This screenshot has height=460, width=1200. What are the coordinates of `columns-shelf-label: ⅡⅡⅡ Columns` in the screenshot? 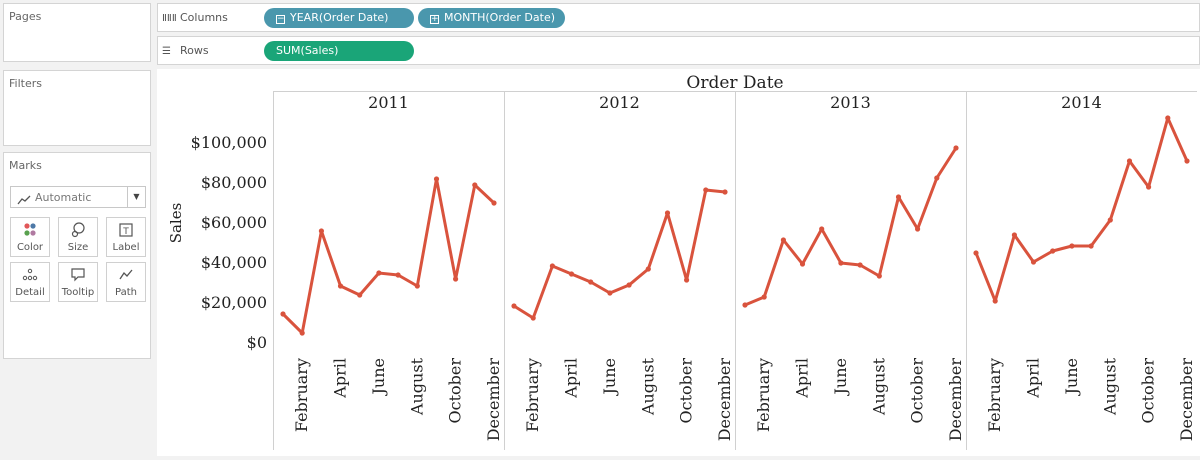 It's located at (195, 17).